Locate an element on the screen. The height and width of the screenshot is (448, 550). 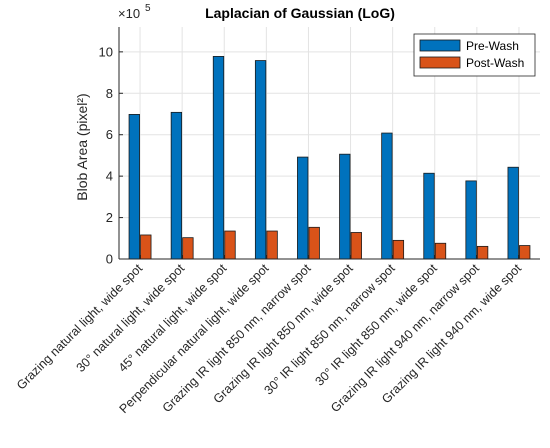
y-tick-label: 8 is located at coordinates (109, 93).